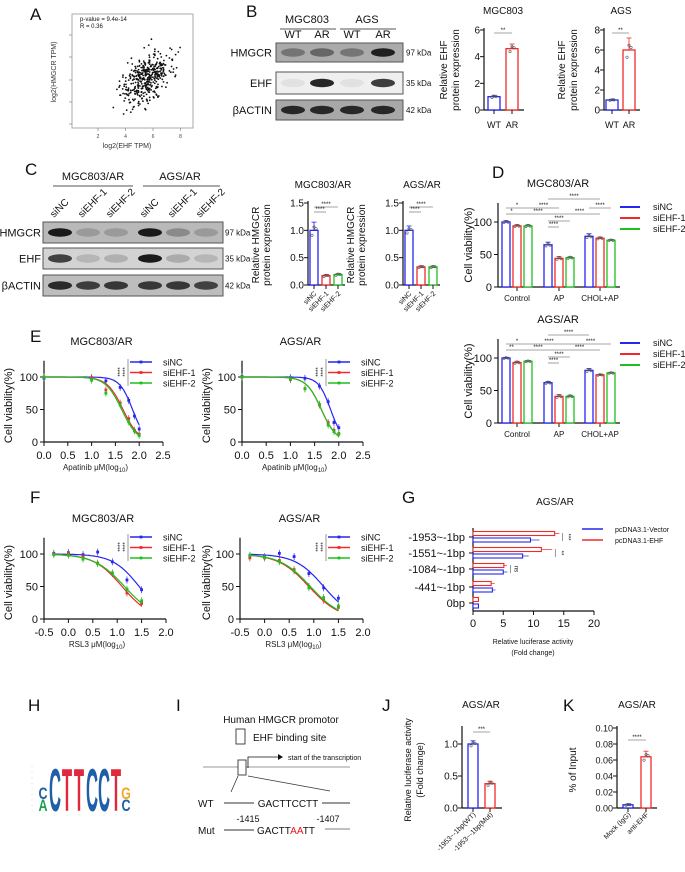 The width and height of the screenshot is (685, 872). What do you see at coordinates (251, 54) in the screenshot?
I see `protein-label: HMGCR` at bounding box center [251, 54].